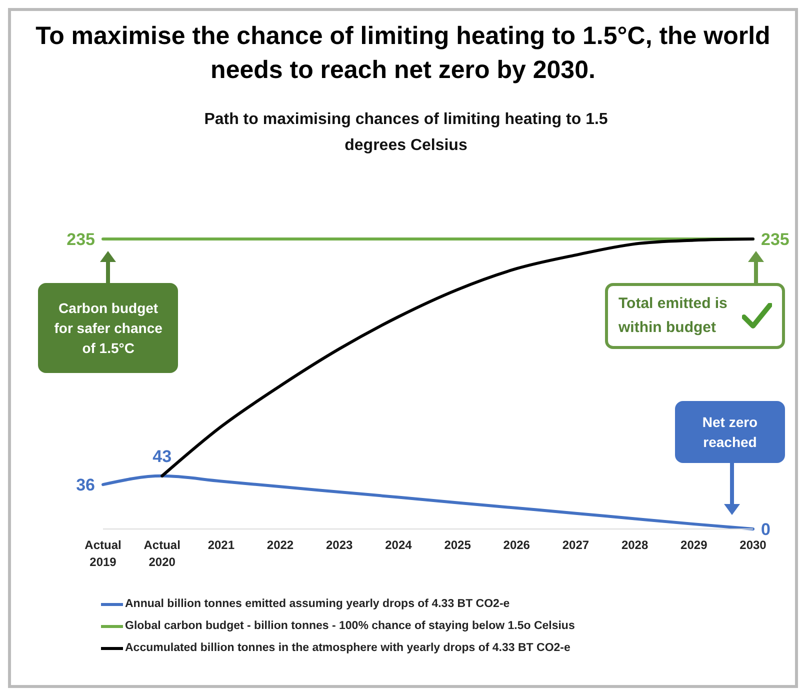  What do you see at coordinates (280, 545) in the screenshot?
I see `x-tick-label: 2022` at bounding box center [280, 545].